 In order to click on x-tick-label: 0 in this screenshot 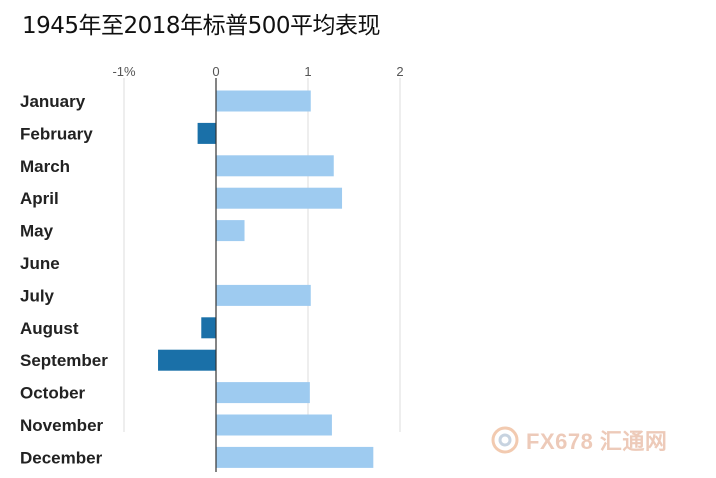, I will do `click(215, 71)`.